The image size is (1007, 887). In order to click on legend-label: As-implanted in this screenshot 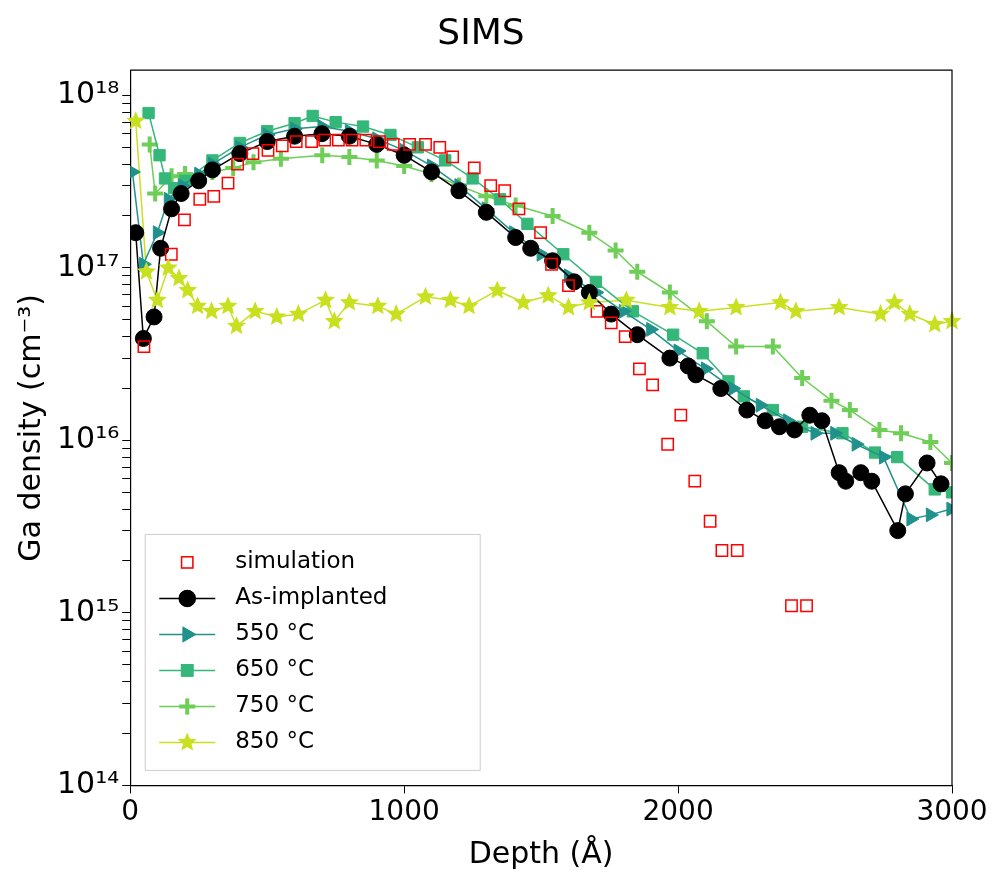, I will do `click(311, 596)`.